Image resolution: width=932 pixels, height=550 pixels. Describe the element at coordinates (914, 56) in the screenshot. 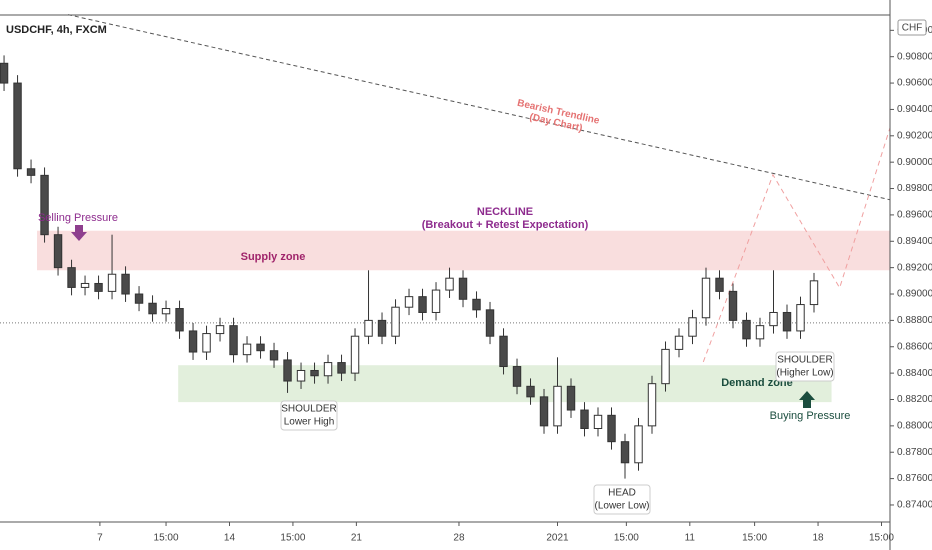

I see `y-tick-label: 0.90800` at that location.